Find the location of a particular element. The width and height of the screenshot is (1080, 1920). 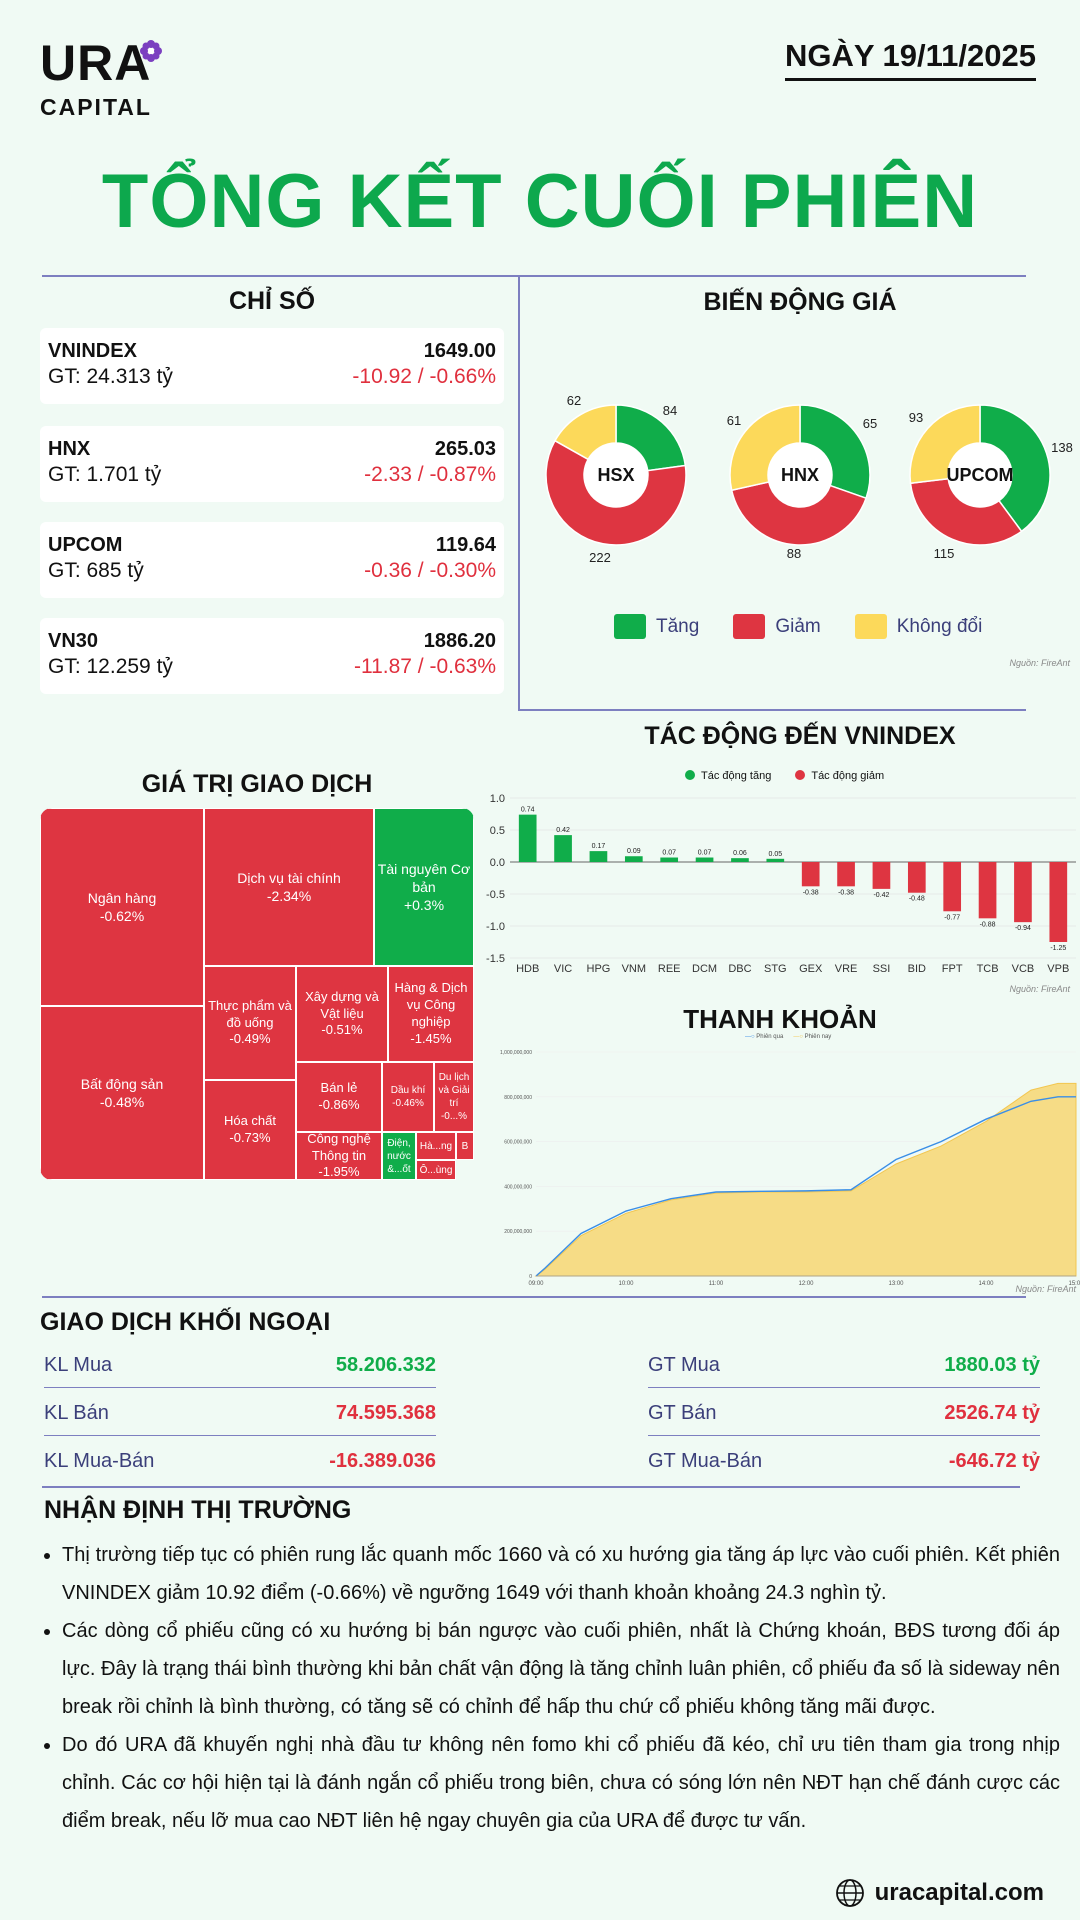

treemap-cell: Xây dựng và Vật liệu -0.51% is located at coordinates (342, 1014).